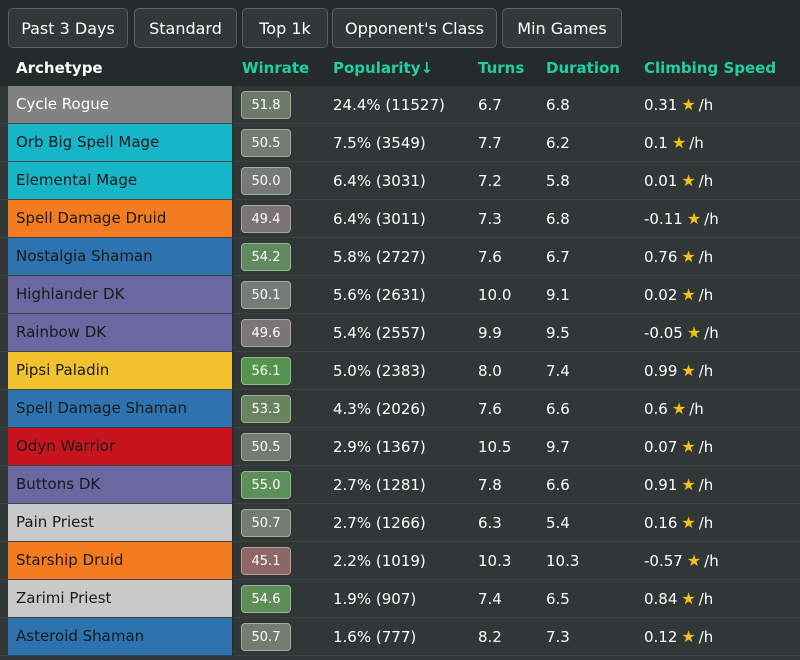 Image resolution: width=800 pixels, height=660 pixels. What do you see at coordinates (285, 28) in the screenshot?
I see `filter-rank-button: Top 1k` at bounding box center [285, 28].